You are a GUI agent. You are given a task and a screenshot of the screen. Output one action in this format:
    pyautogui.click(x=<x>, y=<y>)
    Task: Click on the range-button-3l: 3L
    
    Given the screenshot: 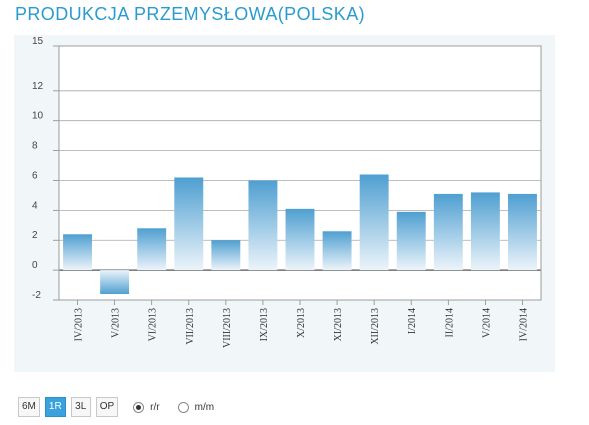 What is the action you would take?
    pyautogui.click(x=80, y=407)
    